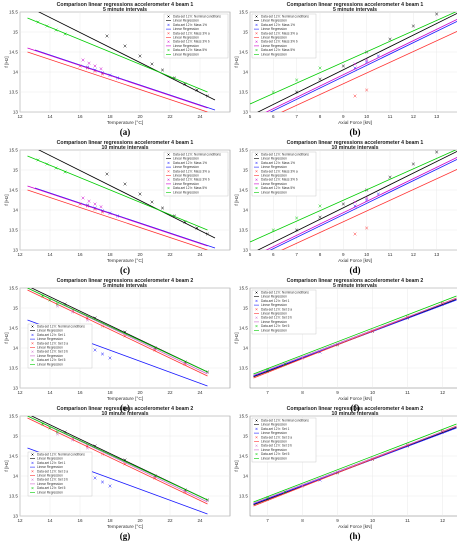 This screenshot has width=457, height=550. I want to click on panel-label: (b), so click(355, 132).